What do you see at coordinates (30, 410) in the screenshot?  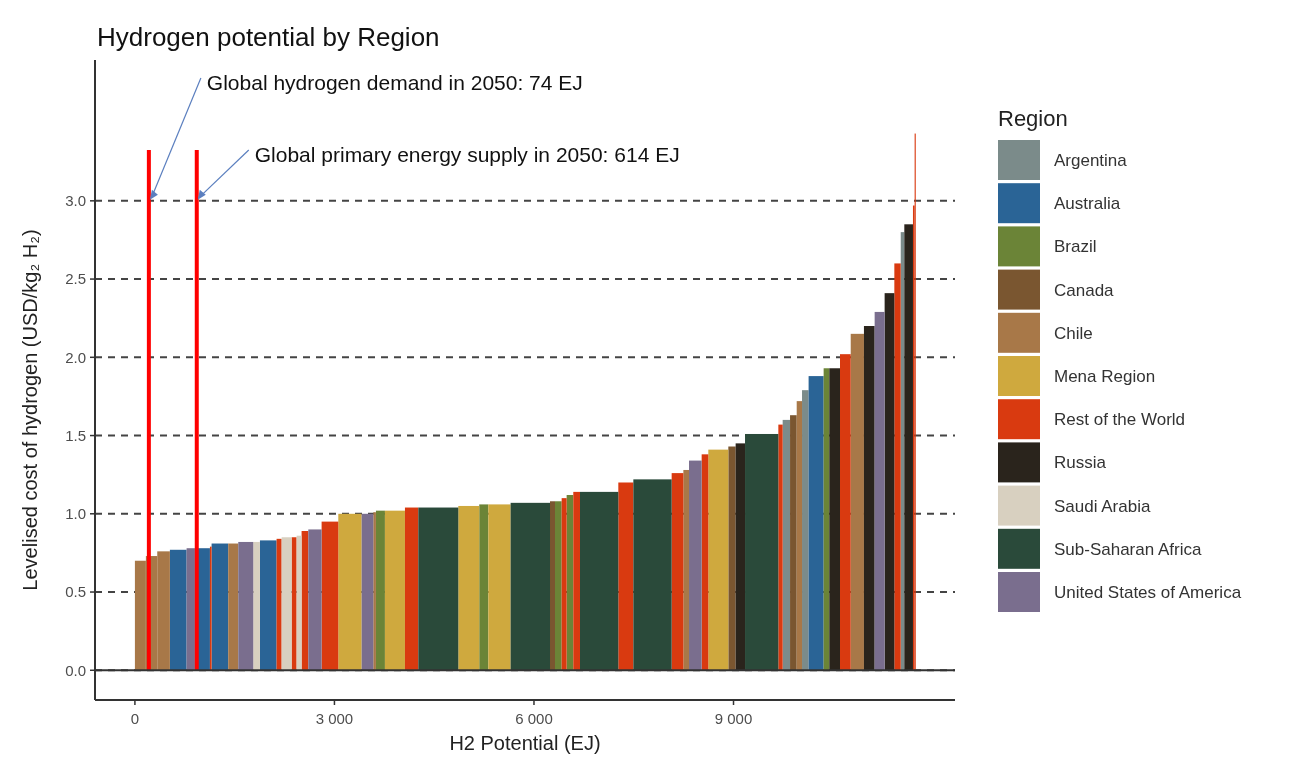 I see `y-axis-title: Levelised cost of hydrogen (USD/kg₂ H₂)` at bounding box center [30, 410].